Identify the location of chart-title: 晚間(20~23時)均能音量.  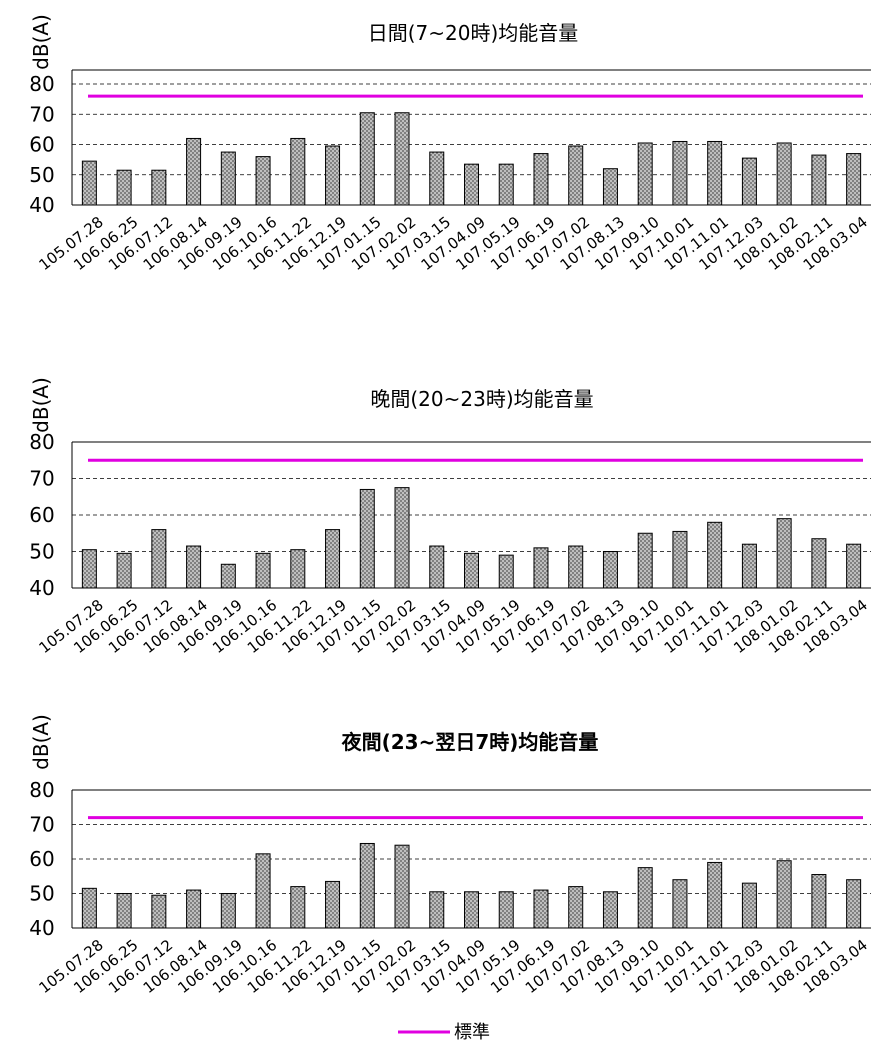
(481, 399).